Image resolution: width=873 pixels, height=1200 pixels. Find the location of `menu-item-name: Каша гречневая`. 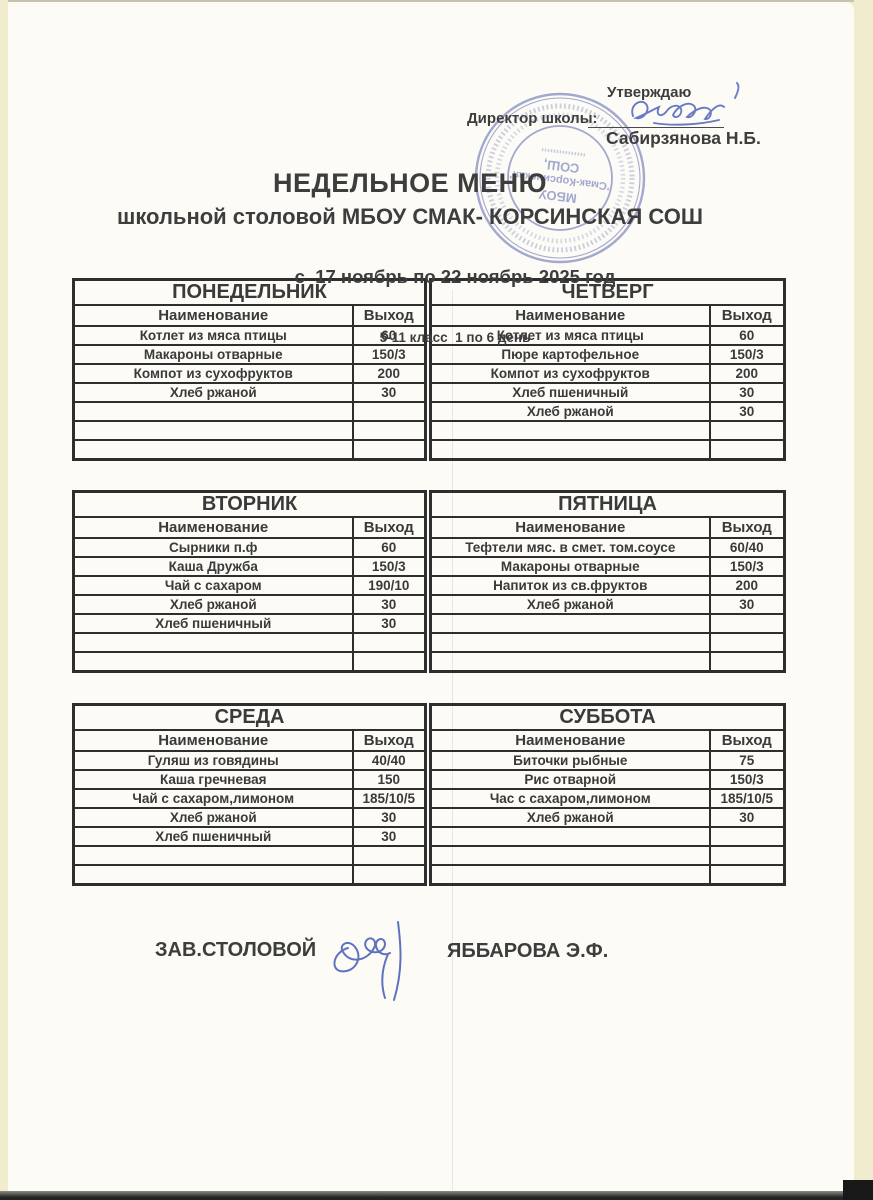

menu-item-name: Каша гречневая is located at coordinates (213, 779).